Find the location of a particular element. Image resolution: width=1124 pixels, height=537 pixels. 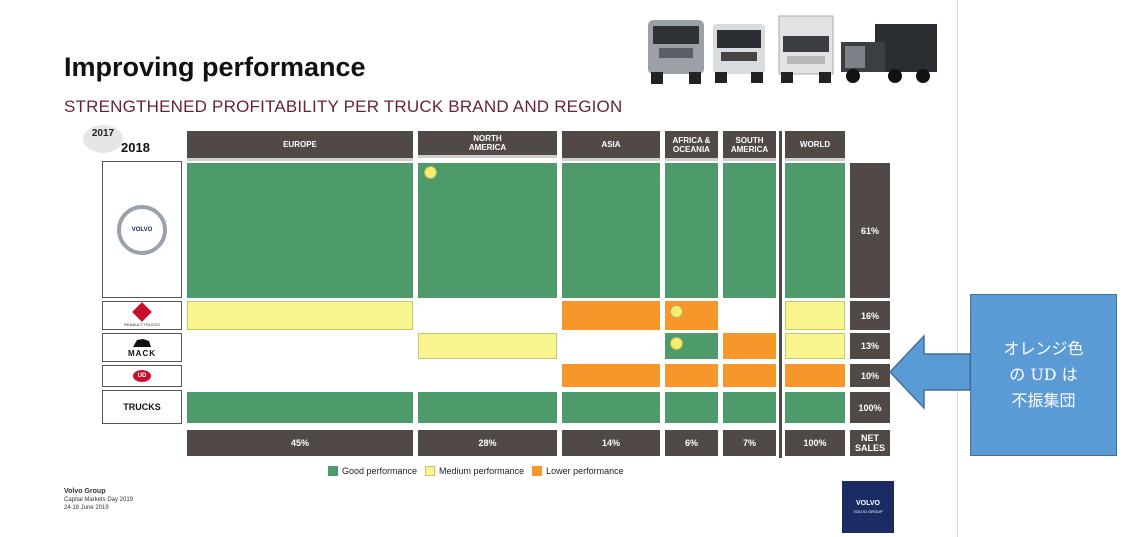

cell-volvo-south-america is located at coordinates (749, 230).